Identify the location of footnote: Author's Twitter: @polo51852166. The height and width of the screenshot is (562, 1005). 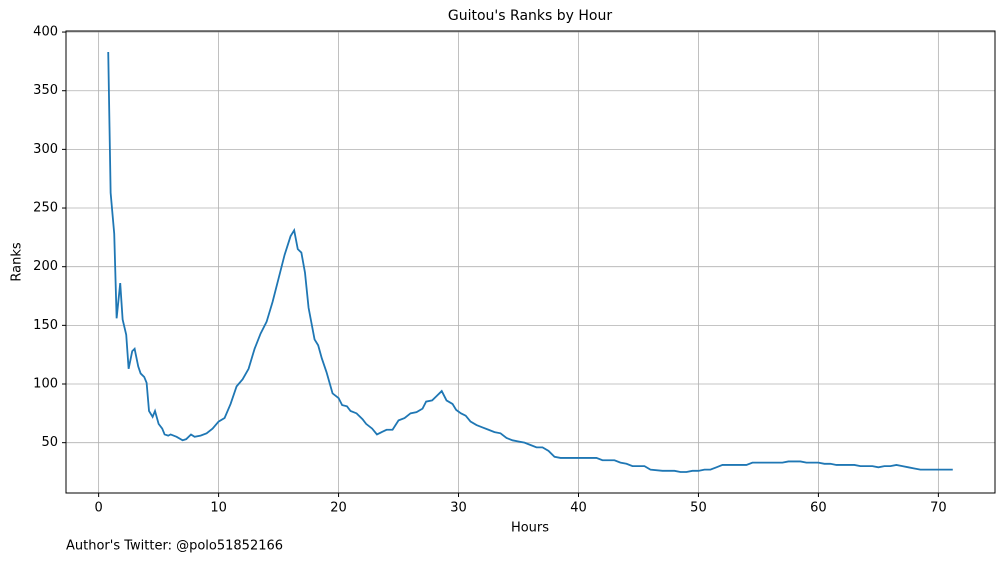
(174, 546).